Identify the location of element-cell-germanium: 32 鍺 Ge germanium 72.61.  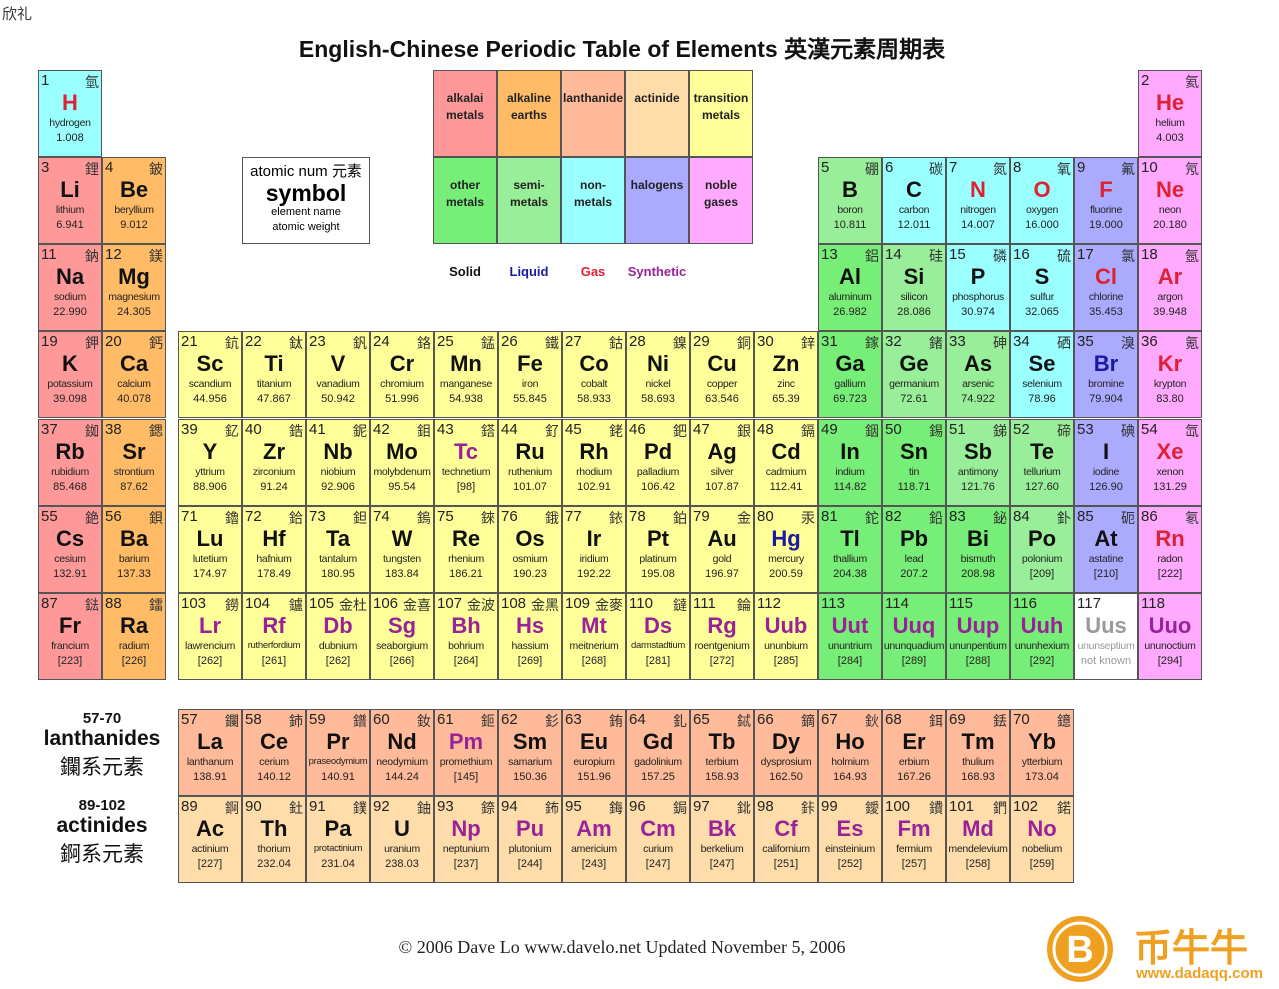
(914, 374).